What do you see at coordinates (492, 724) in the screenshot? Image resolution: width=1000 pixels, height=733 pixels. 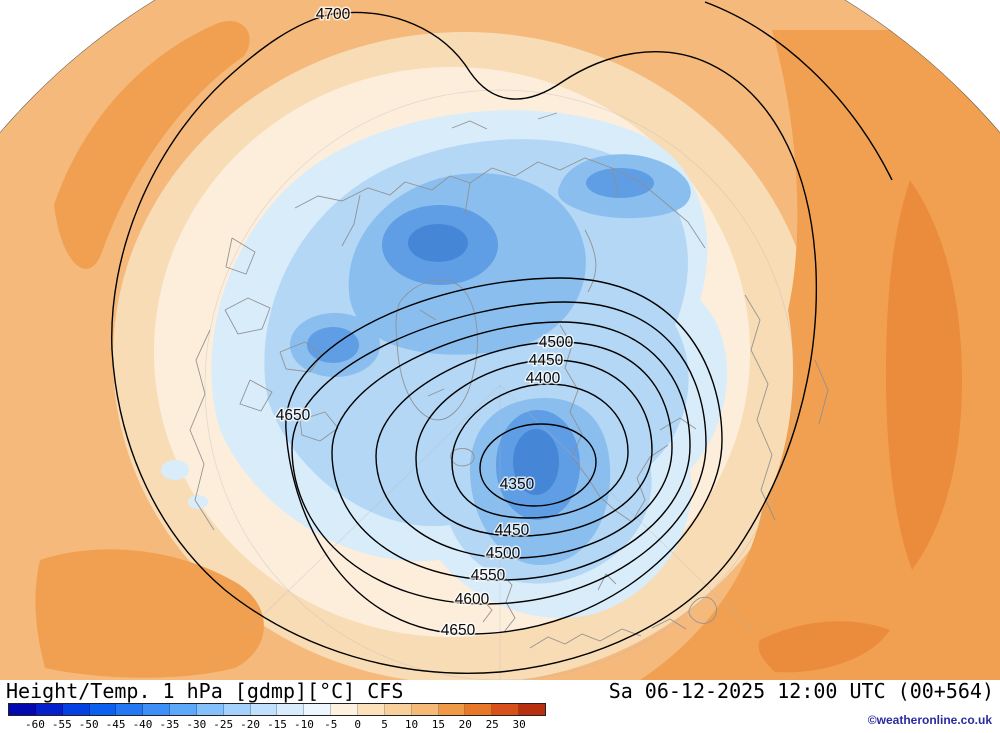 I see `legend-tick-label: 25` at bounding box center [492, 724].